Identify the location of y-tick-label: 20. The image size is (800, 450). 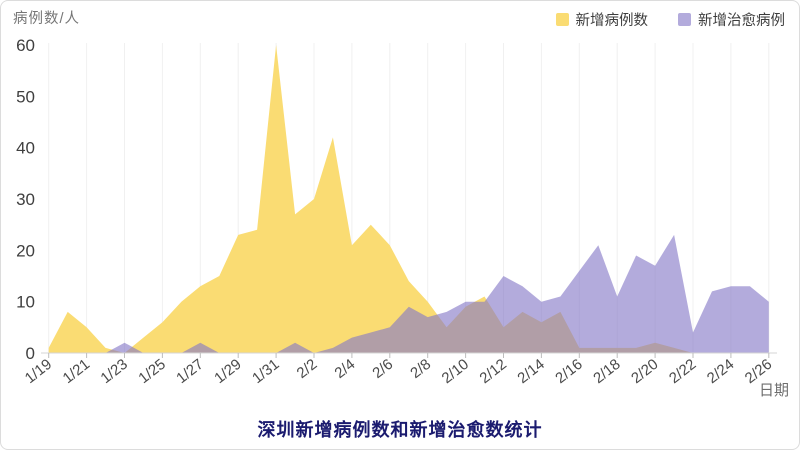
(25, 250).